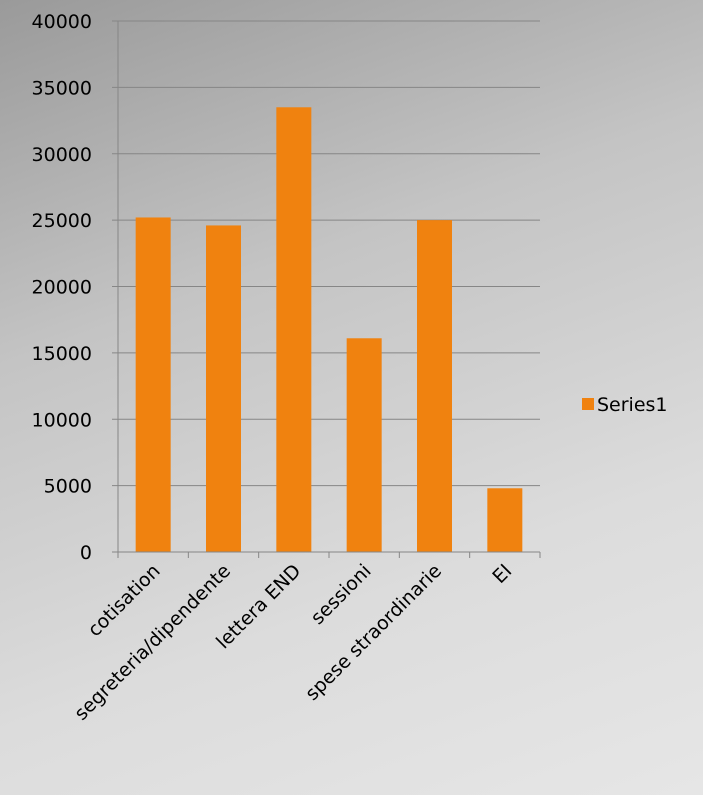  I want to click on bar-spese-straordinarie, so click(434, 386).